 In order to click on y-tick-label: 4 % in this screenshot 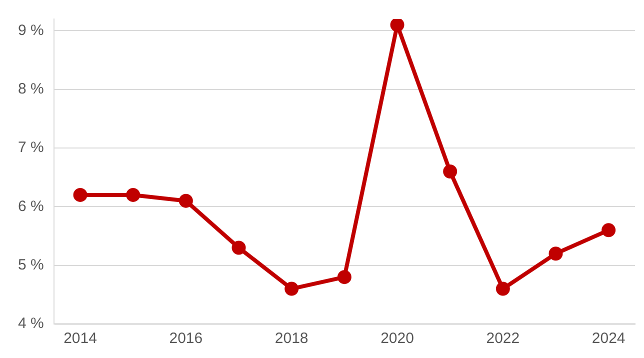, I will do `click(31, 323)`.